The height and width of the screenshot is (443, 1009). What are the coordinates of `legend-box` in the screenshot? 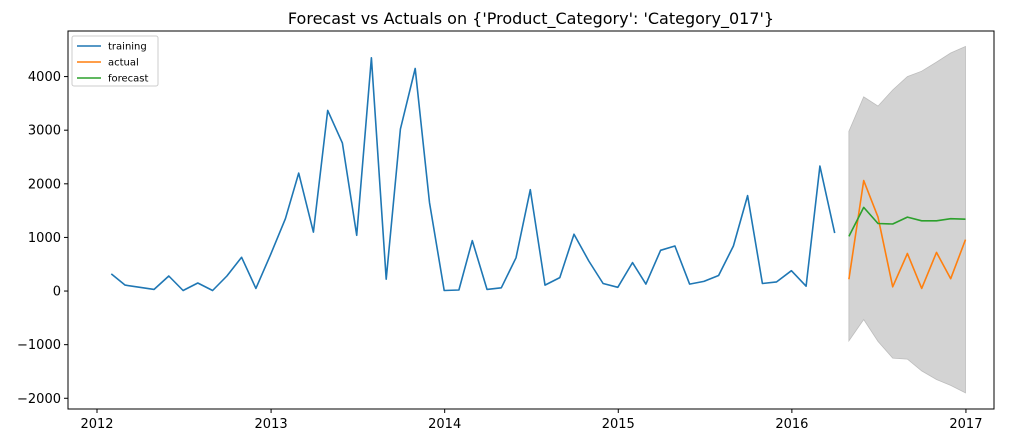 It's located at (115, 61).